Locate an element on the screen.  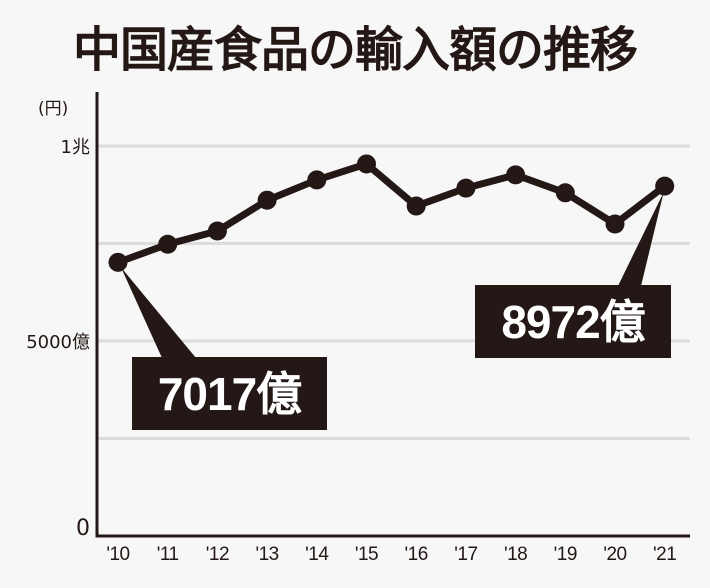
callout-last-pointer is located at coordinates (641, 239).